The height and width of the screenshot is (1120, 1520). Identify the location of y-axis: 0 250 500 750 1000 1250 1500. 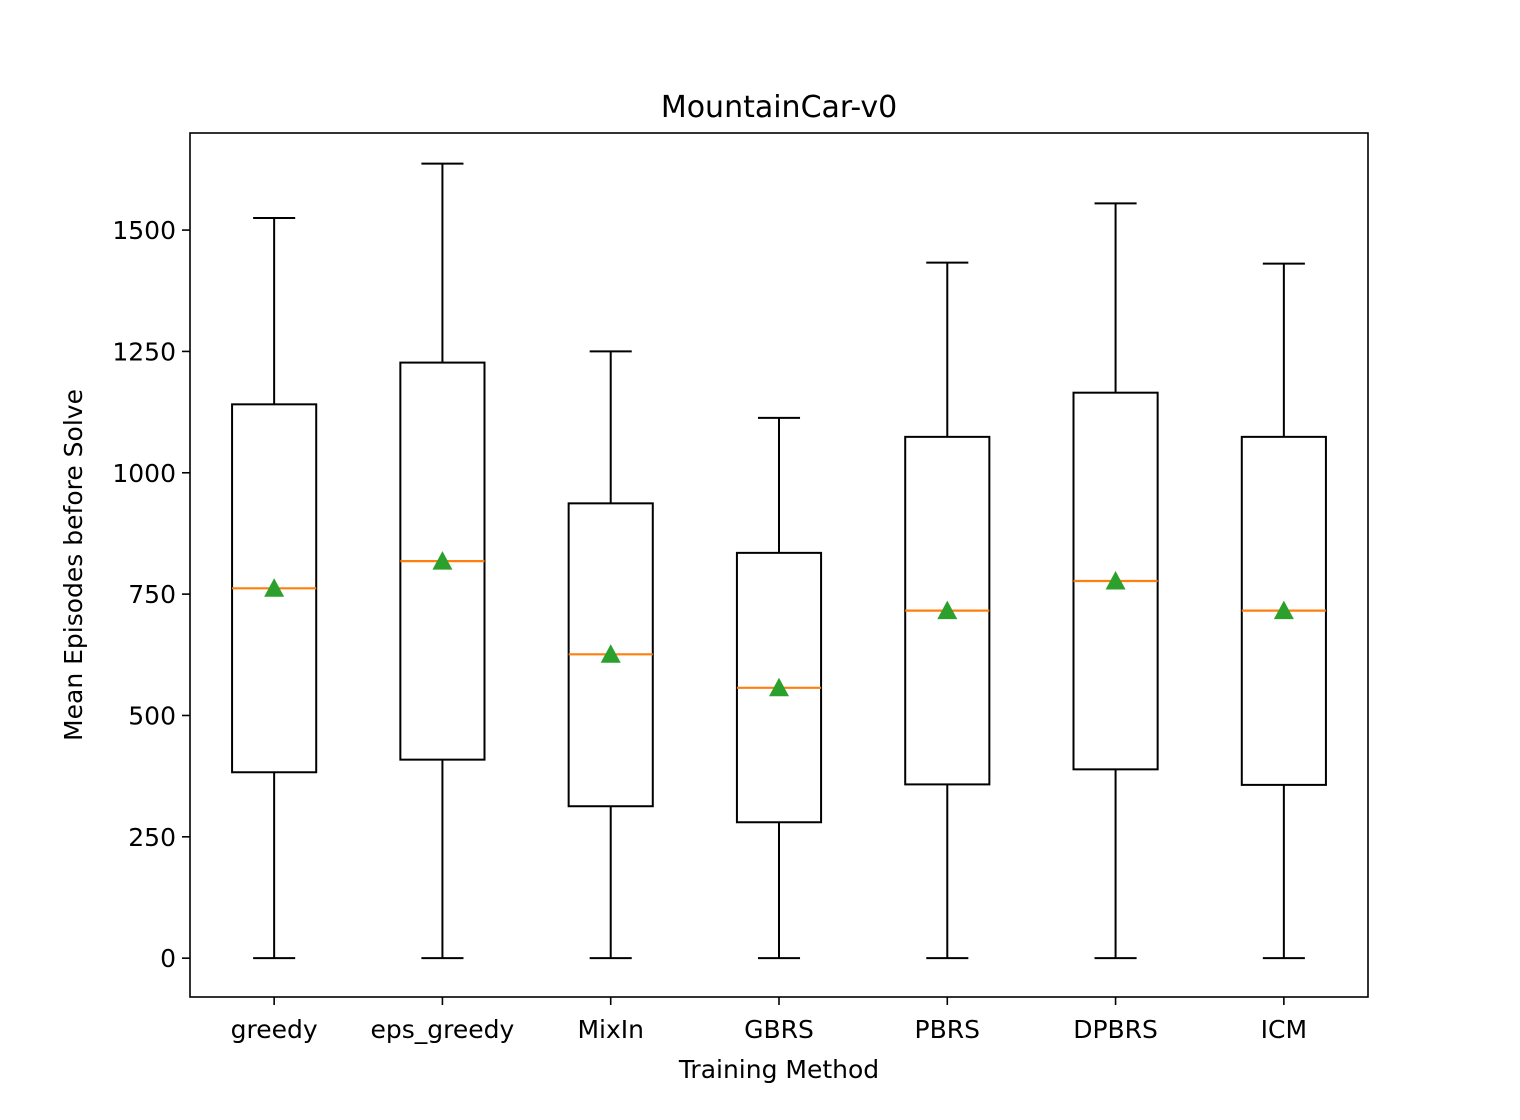
(151, 594).